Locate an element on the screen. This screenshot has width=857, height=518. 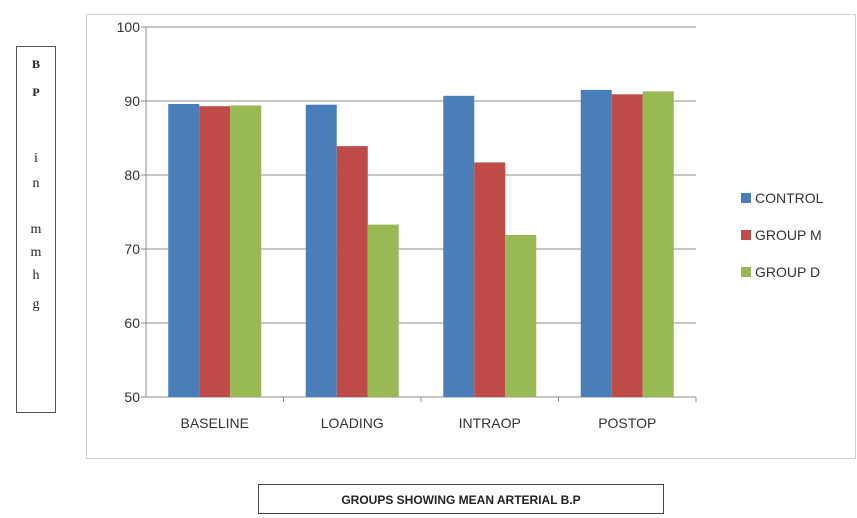
chart-title: GROUPS SHOWING MEAN ARTERIAL B.P is located at coordinates (461, 500).